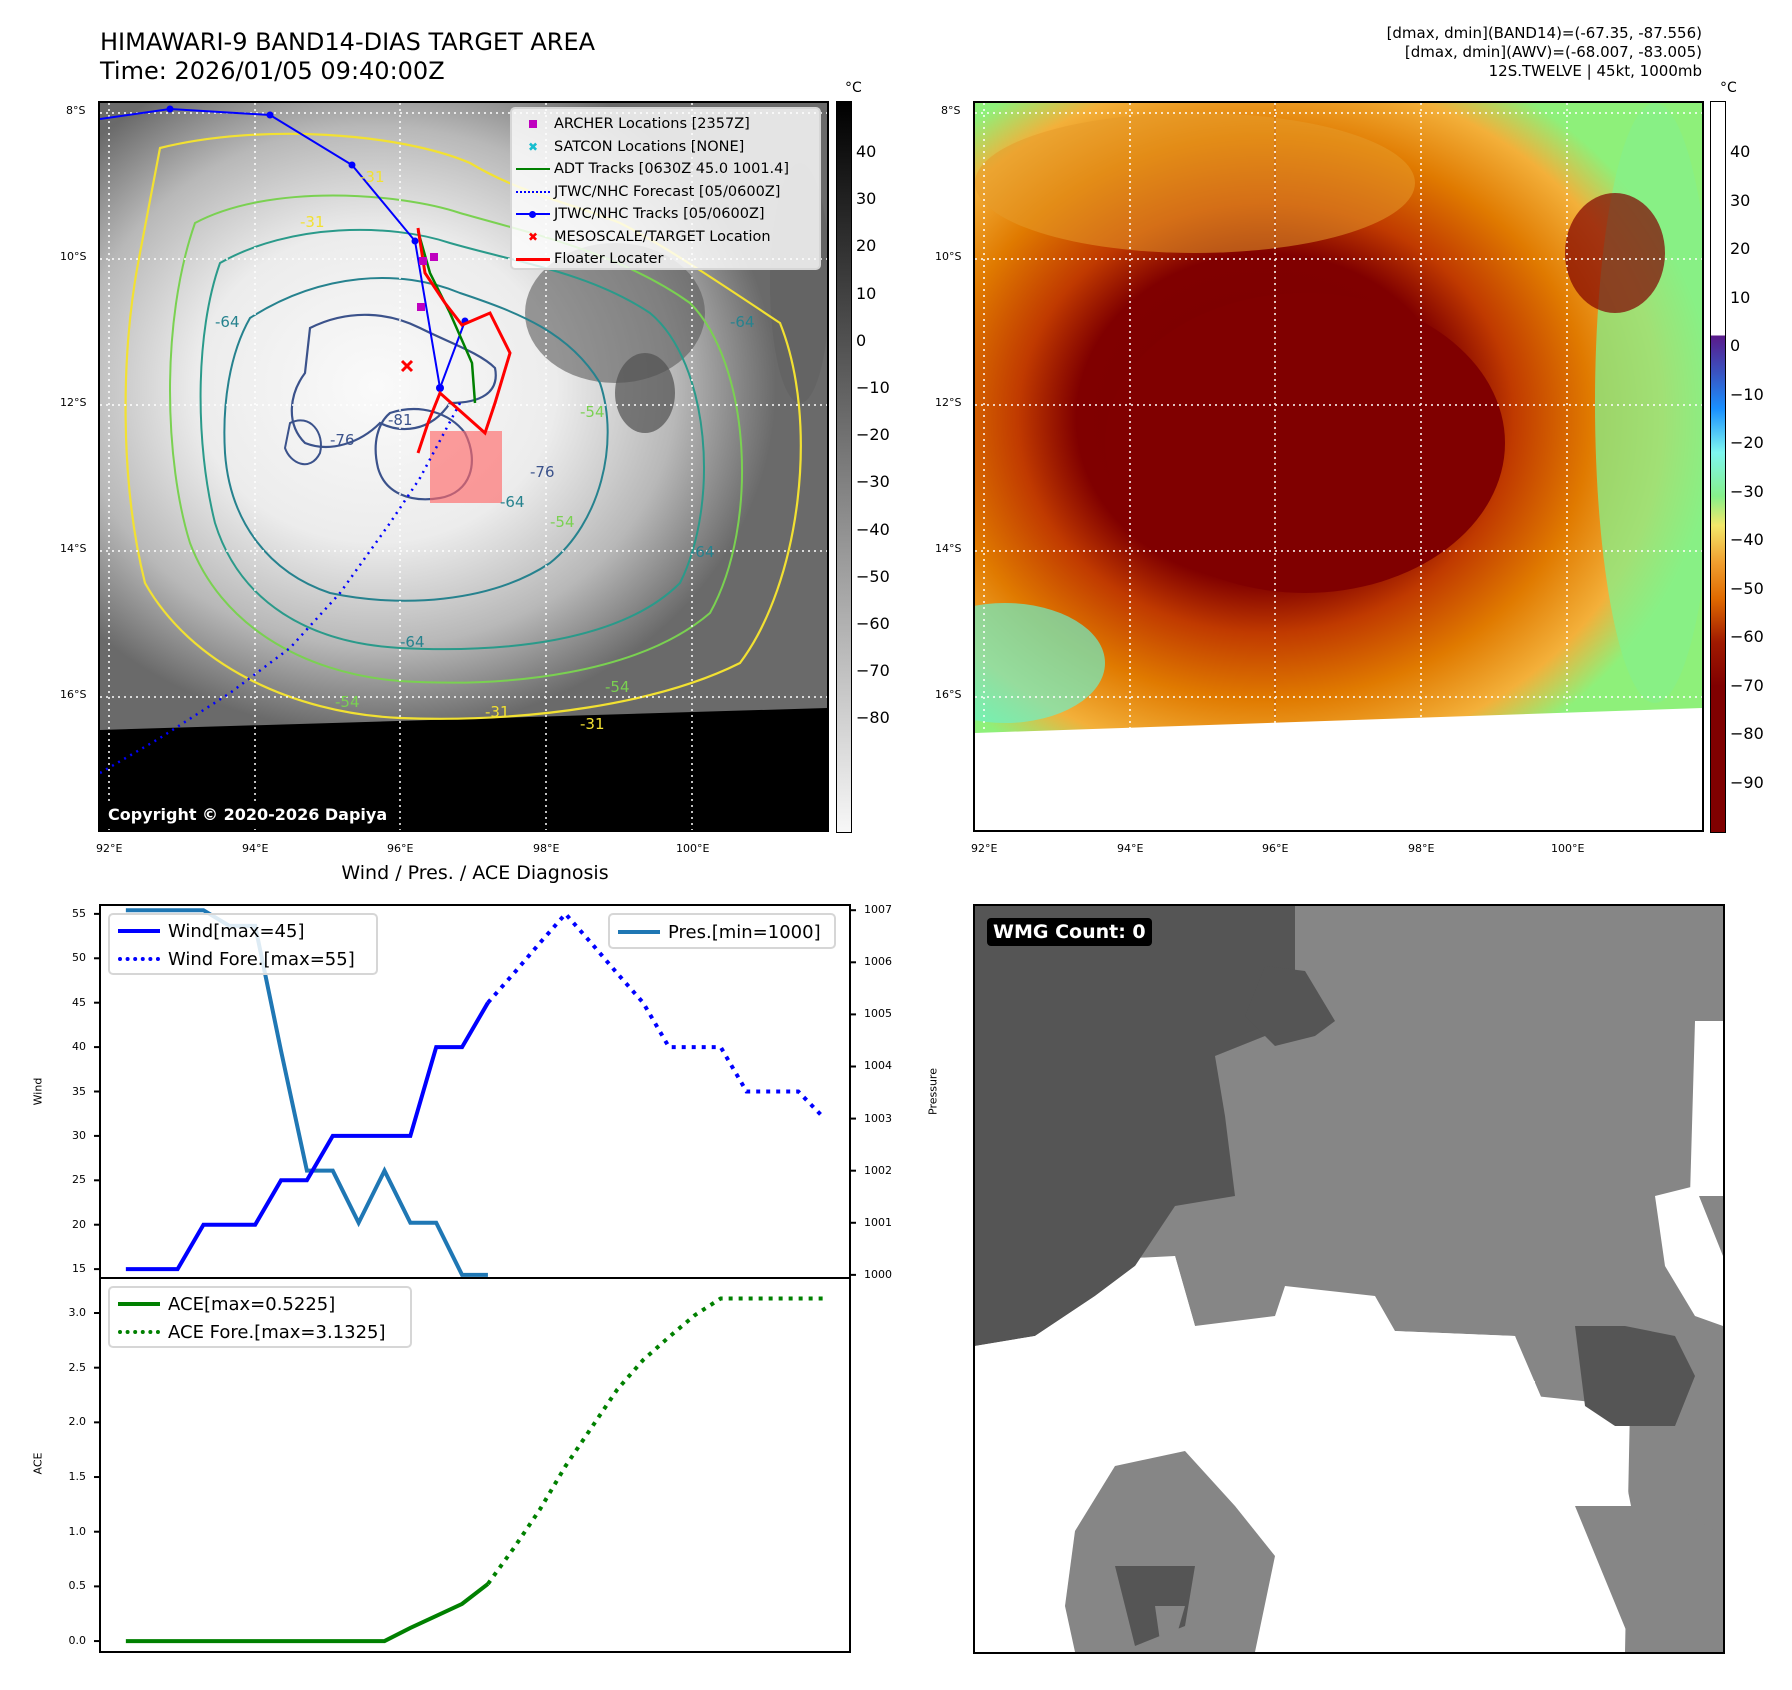 The height and width of the screenshot is (1690, 1792). Describe the element at coordinates (260, 1317) in the screenshot. I see `ace-legend: ACE[max=0.5225] ACE Fore.[max=3.1325]` at that location.